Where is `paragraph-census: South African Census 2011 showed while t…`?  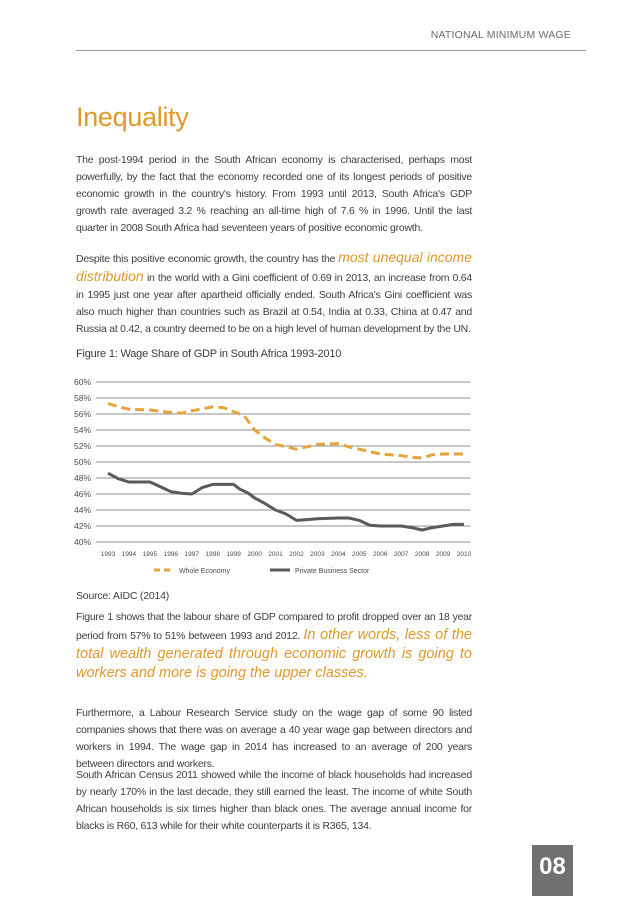
paragraph-census: South African Census 2011 showed while t… is located at coordinates (274, 800).